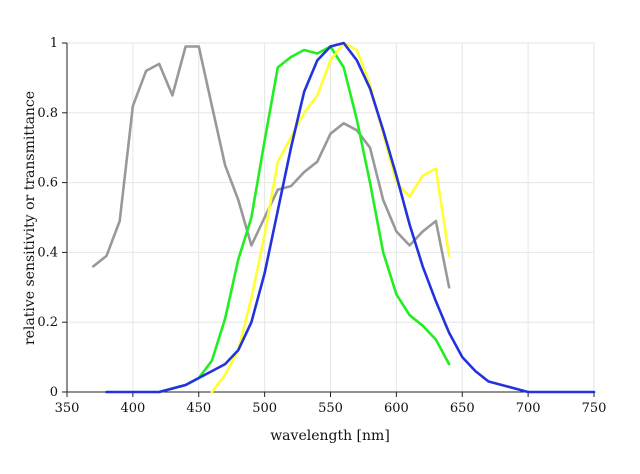 This screenshot has height=474, width=640. Describe the element at coordinates (47, 113) in the screenshot. I see `y-tick-label: 0.8` at that location.